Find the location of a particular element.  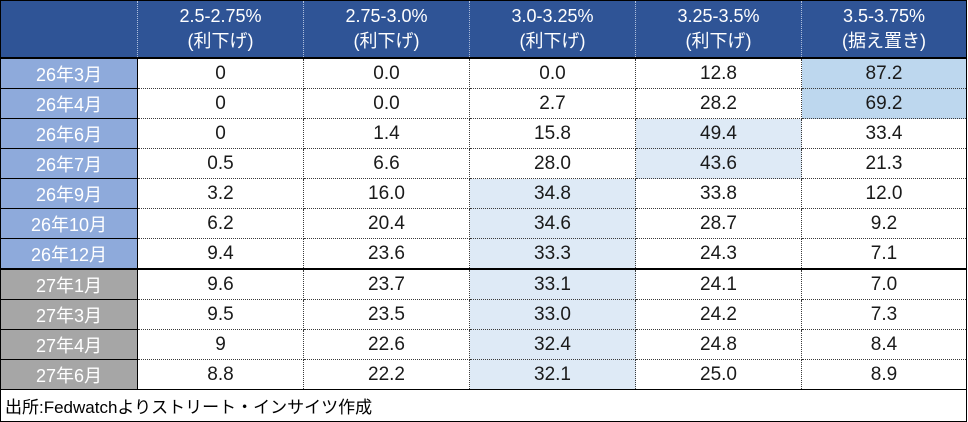

row-label: 26年4月 is located at coordinates (69, 103).